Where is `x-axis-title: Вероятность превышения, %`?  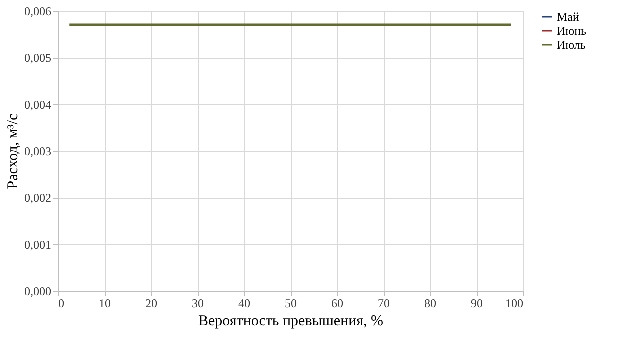
x-axis-title: Вероятность превышения, % is located at coordinates (291, 322).